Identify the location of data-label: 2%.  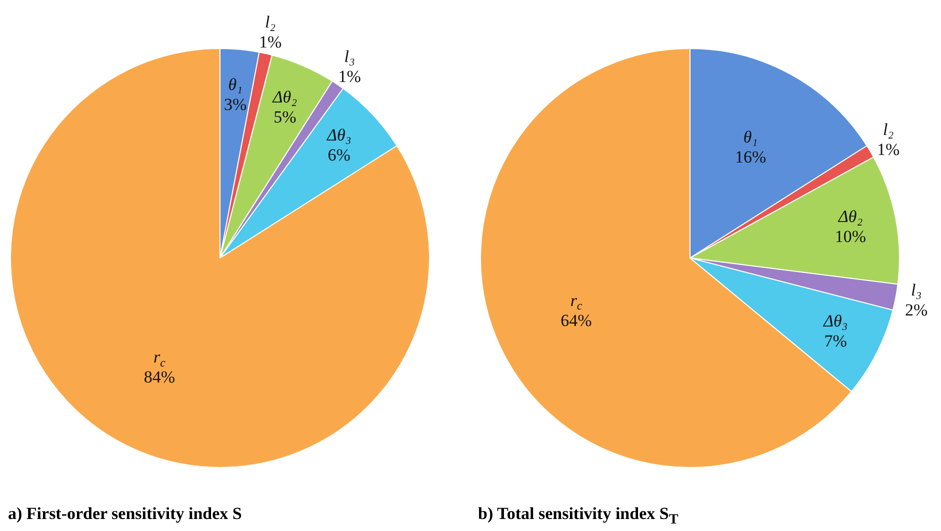
(916, 310).